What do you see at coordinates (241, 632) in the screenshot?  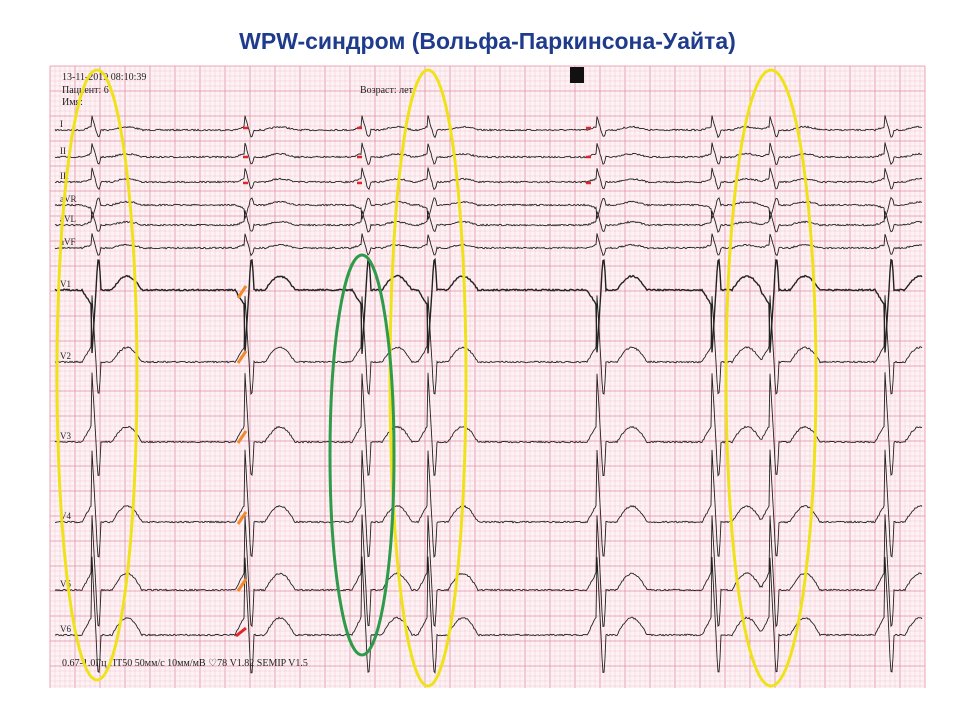 I see `red-marker` at bounding box center [241, 632].